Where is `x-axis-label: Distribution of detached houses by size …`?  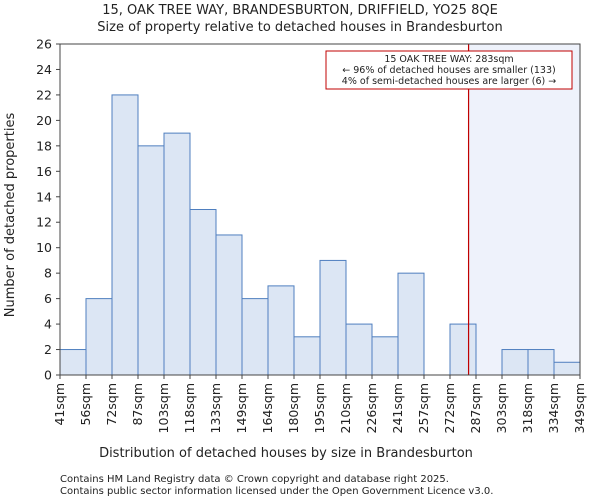 x-axis-label: Distribution of detached houses by size … is located at coordinates (286, 453).